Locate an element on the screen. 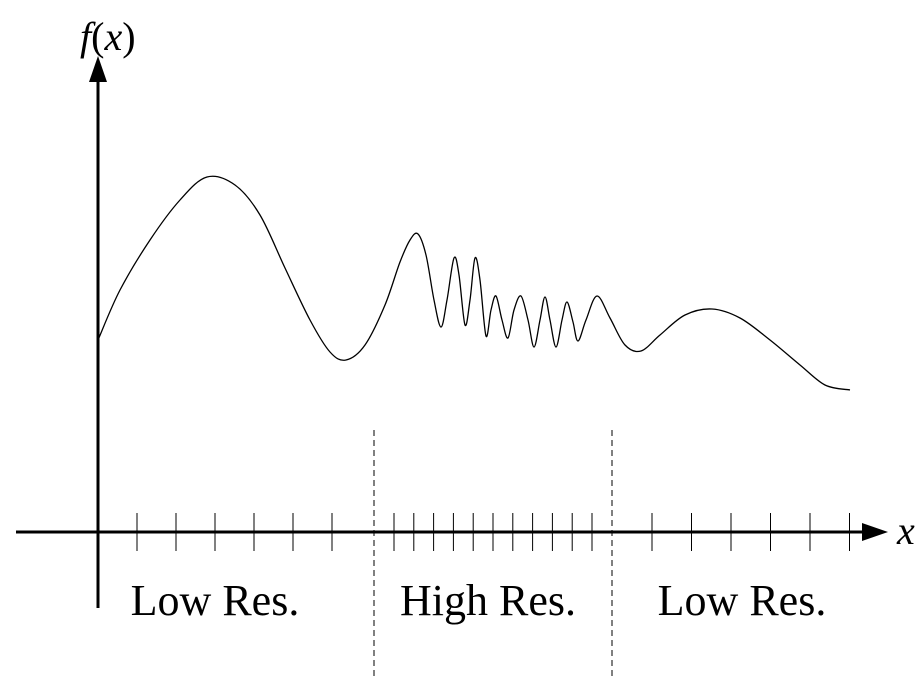 The width and height of the screenshot is (922, 676). x-axis-arrowhead is located at coordinates (875, 532).